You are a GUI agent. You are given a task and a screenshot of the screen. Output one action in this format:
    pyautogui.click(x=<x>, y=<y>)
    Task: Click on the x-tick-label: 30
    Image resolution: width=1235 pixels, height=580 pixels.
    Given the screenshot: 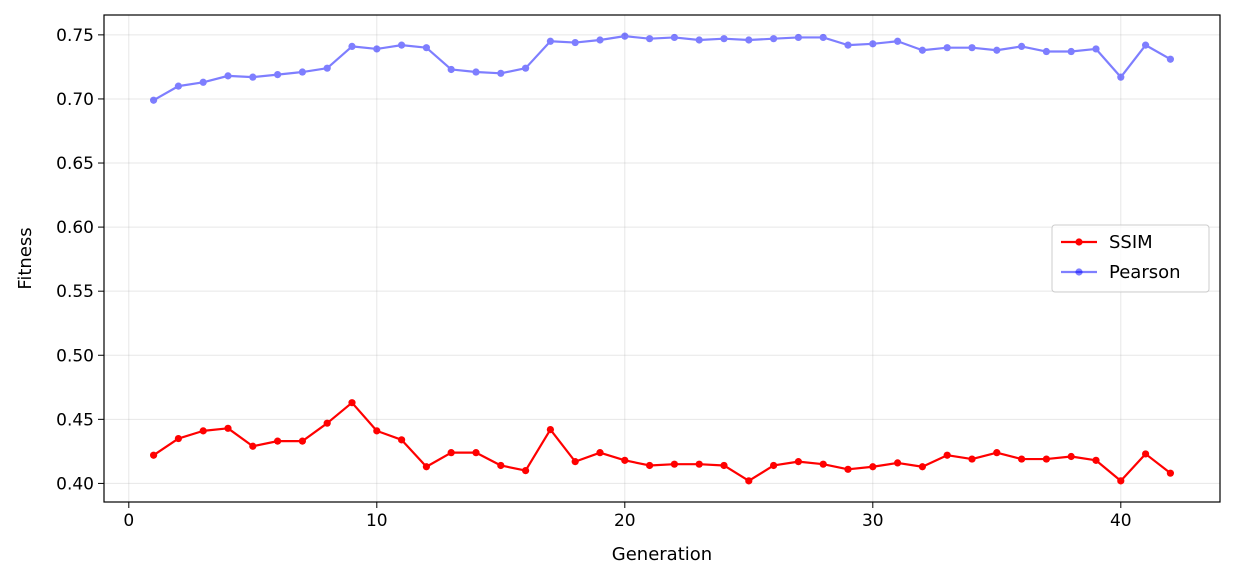 What is the action you would take?
    pyautogui.click(x=873, y=521)
    